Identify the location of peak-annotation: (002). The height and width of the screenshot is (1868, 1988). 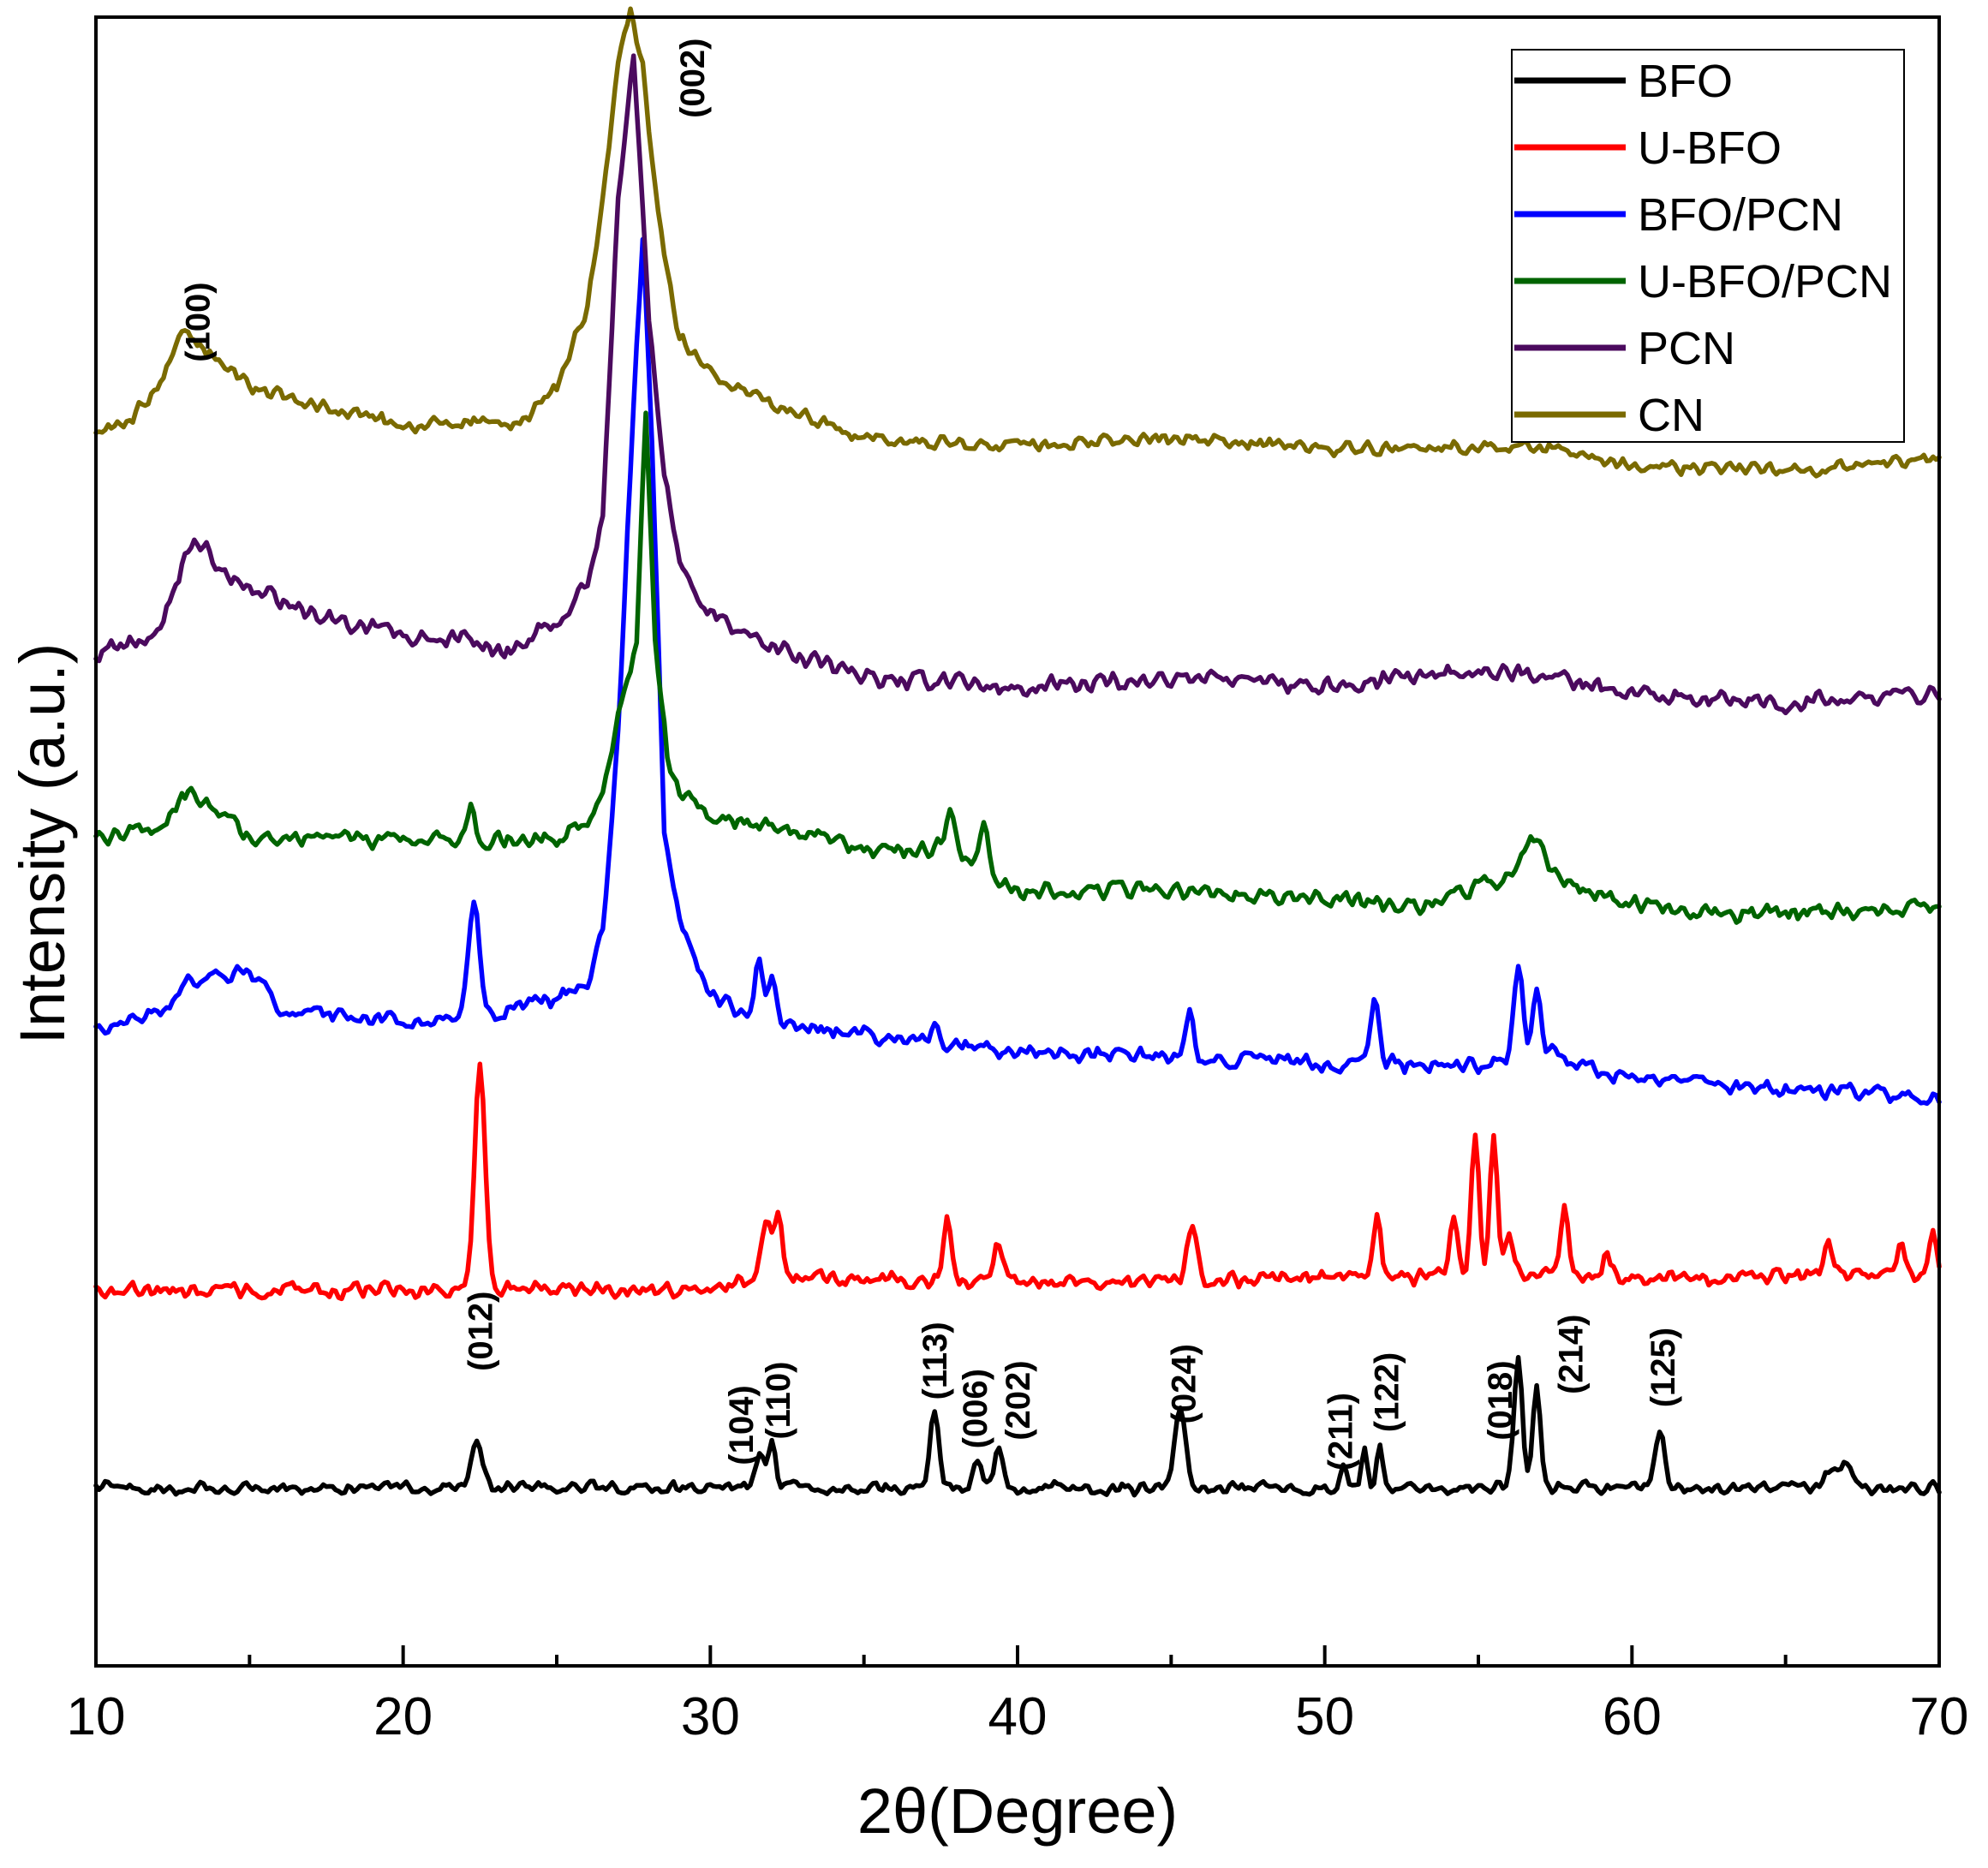
(693, 78).